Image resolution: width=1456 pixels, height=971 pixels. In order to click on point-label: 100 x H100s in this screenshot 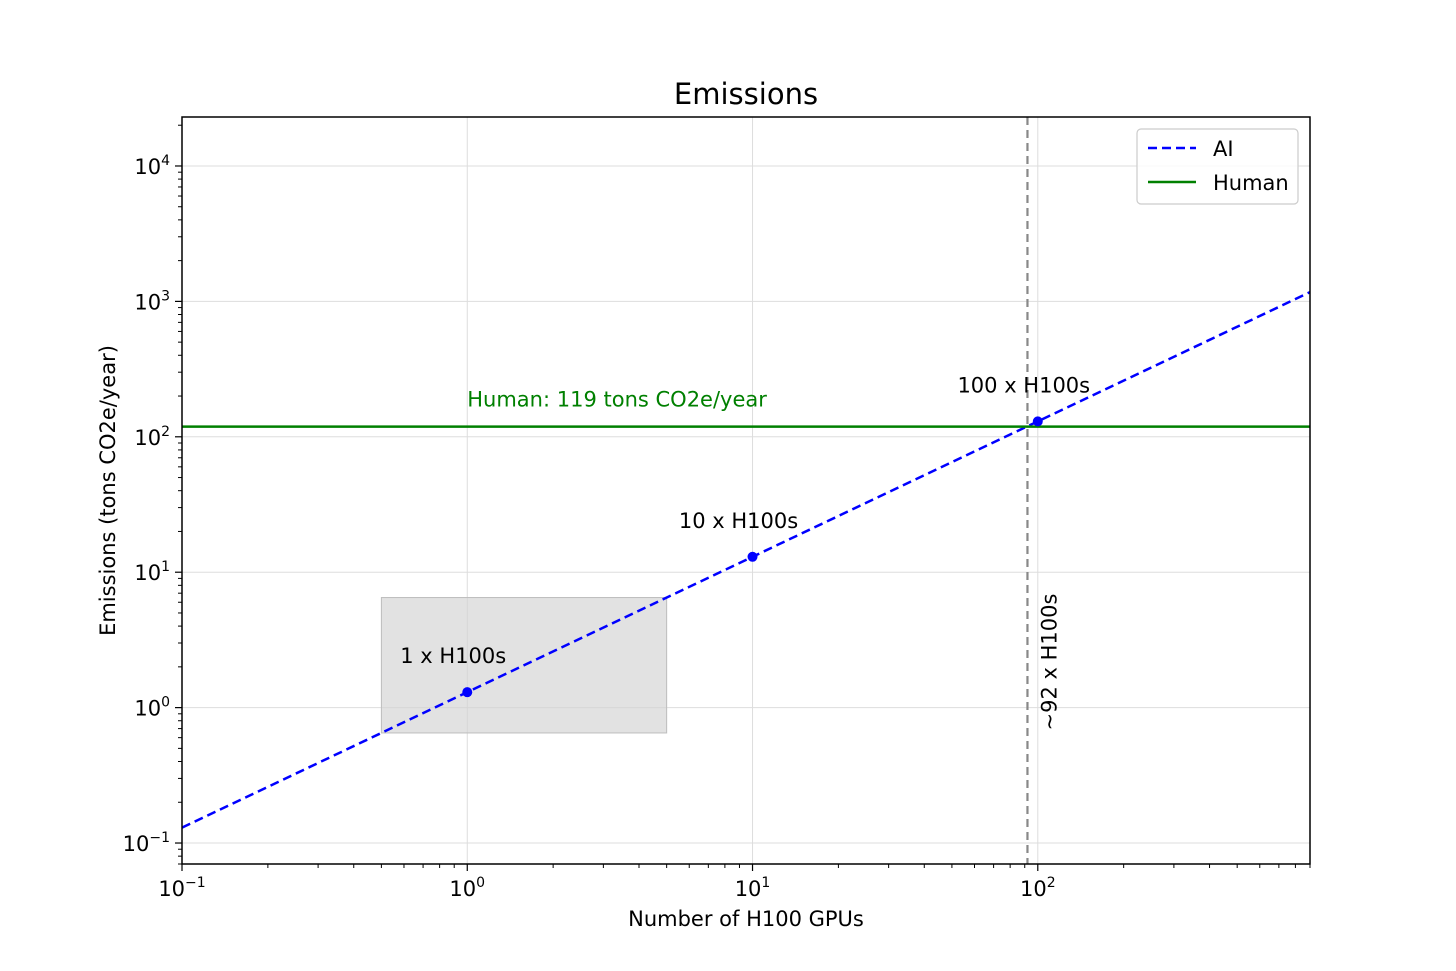, I will do `click(1023, 385)`.